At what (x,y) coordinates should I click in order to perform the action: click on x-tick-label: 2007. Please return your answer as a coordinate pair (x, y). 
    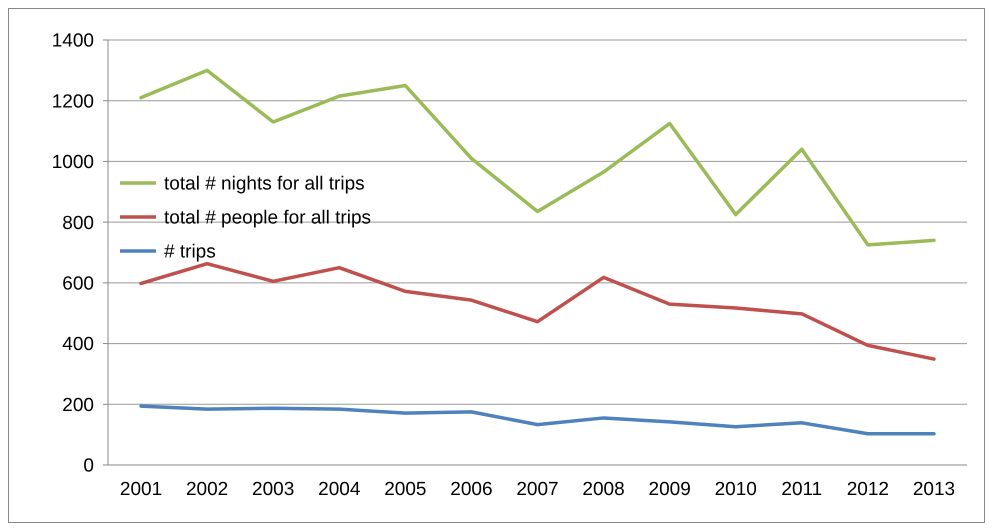
    Looking at the image, I should click on (537, 489).